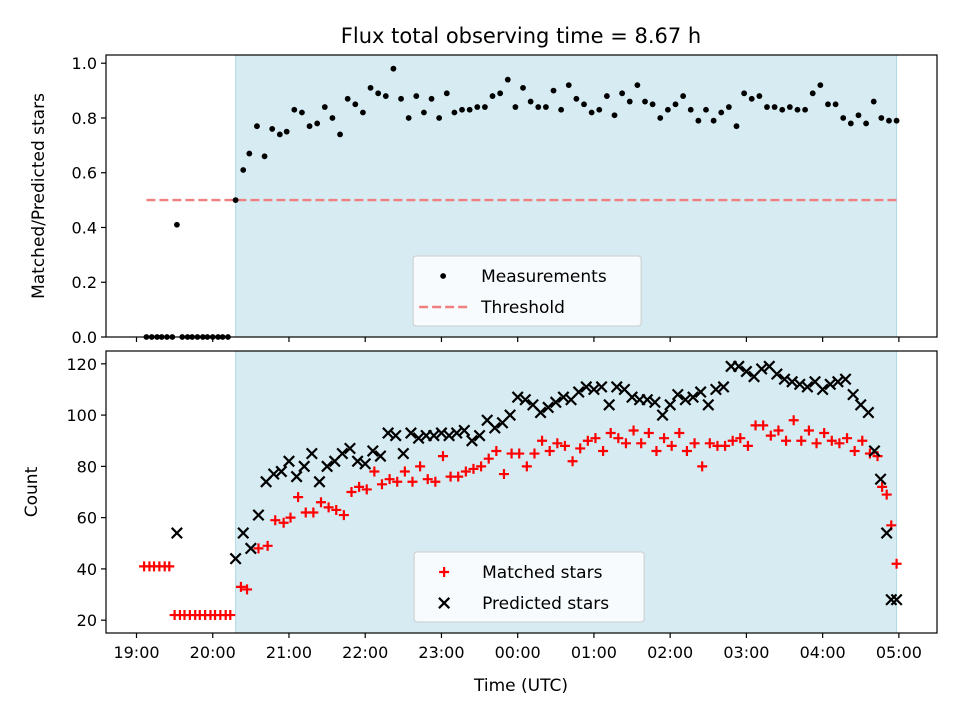 This screenshot has width=960, height=720. Describe the element at coordinates (213, 652) in the screenshot. I see `x-tick-label: 20:00` at that location.